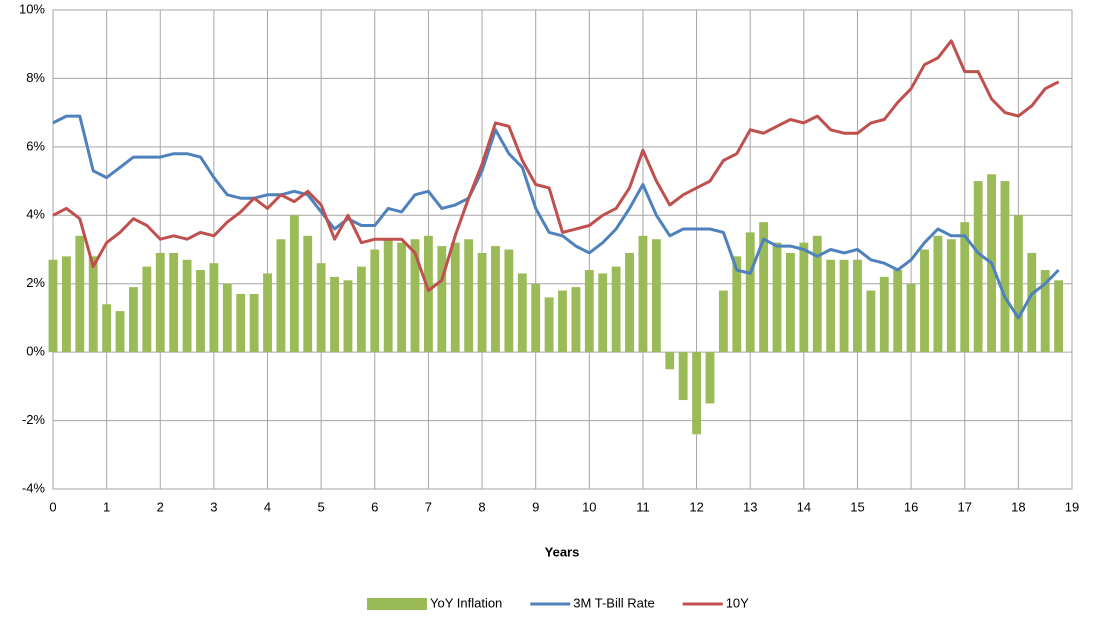 This screenshot has height=621, width=1116. Describe the element at coordinates (321, 506) in the screenshot. I see `x-tick-label: 5` at that location.